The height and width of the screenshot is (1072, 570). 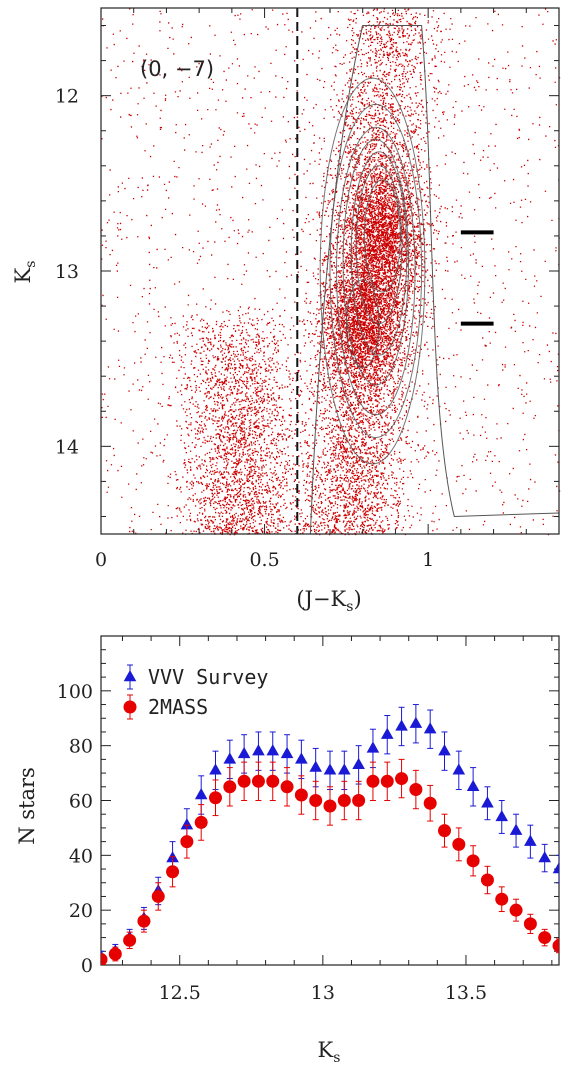 What do you see at coordinates (67, 272) in the screenshot?
I see `cmd-y-tick-label: 13` at bounding box center [67, 272].